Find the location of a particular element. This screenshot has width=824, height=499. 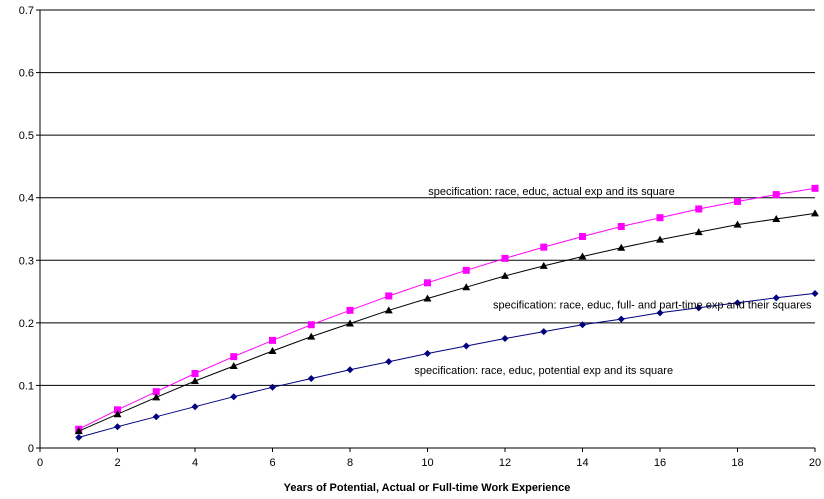

x-tick-label: 18 is located at coordinates (737, 463).